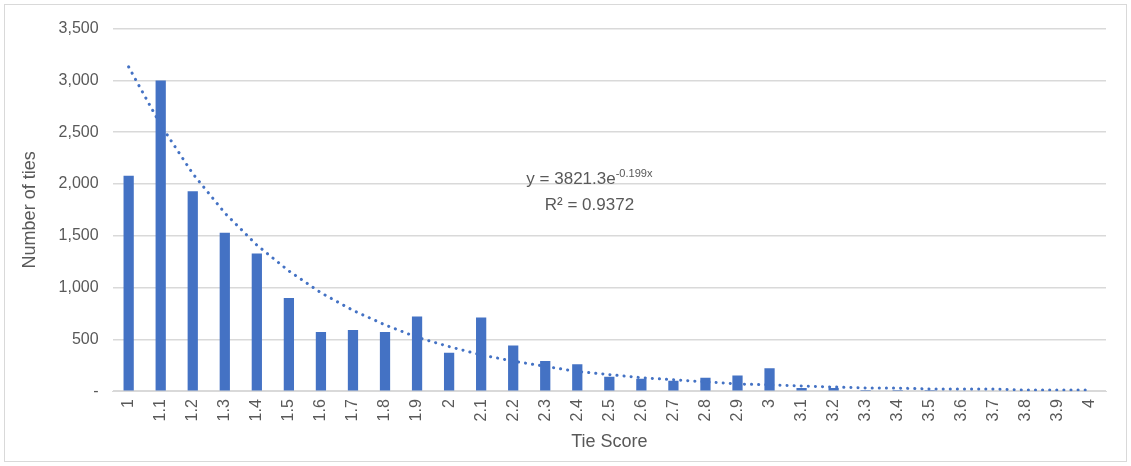  Describe the element at coordinates (993, 410) in the screenshot. I see `x-tick-label: 3.7` at that location.